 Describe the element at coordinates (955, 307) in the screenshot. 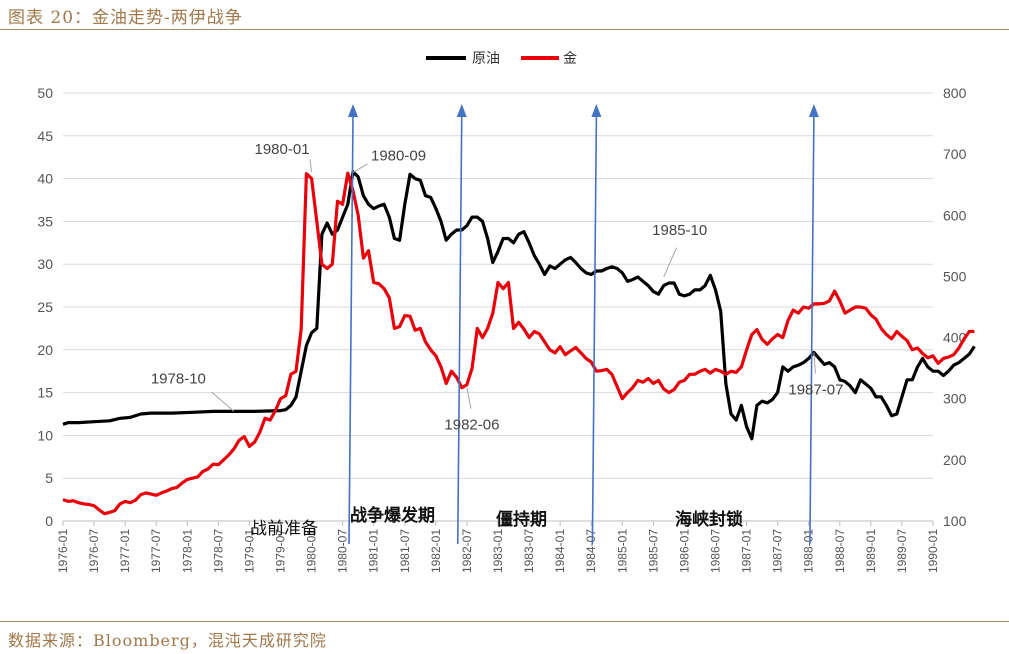

I see `right-axis: 100 200 300 400 500 600 700 800` at that location.